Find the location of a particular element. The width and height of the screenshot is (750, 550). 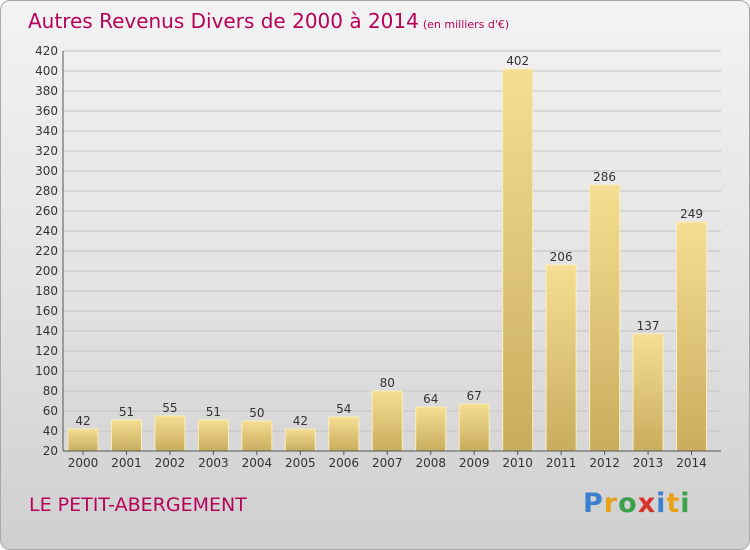

data-label: 286 is located at coordinates (604, 177).